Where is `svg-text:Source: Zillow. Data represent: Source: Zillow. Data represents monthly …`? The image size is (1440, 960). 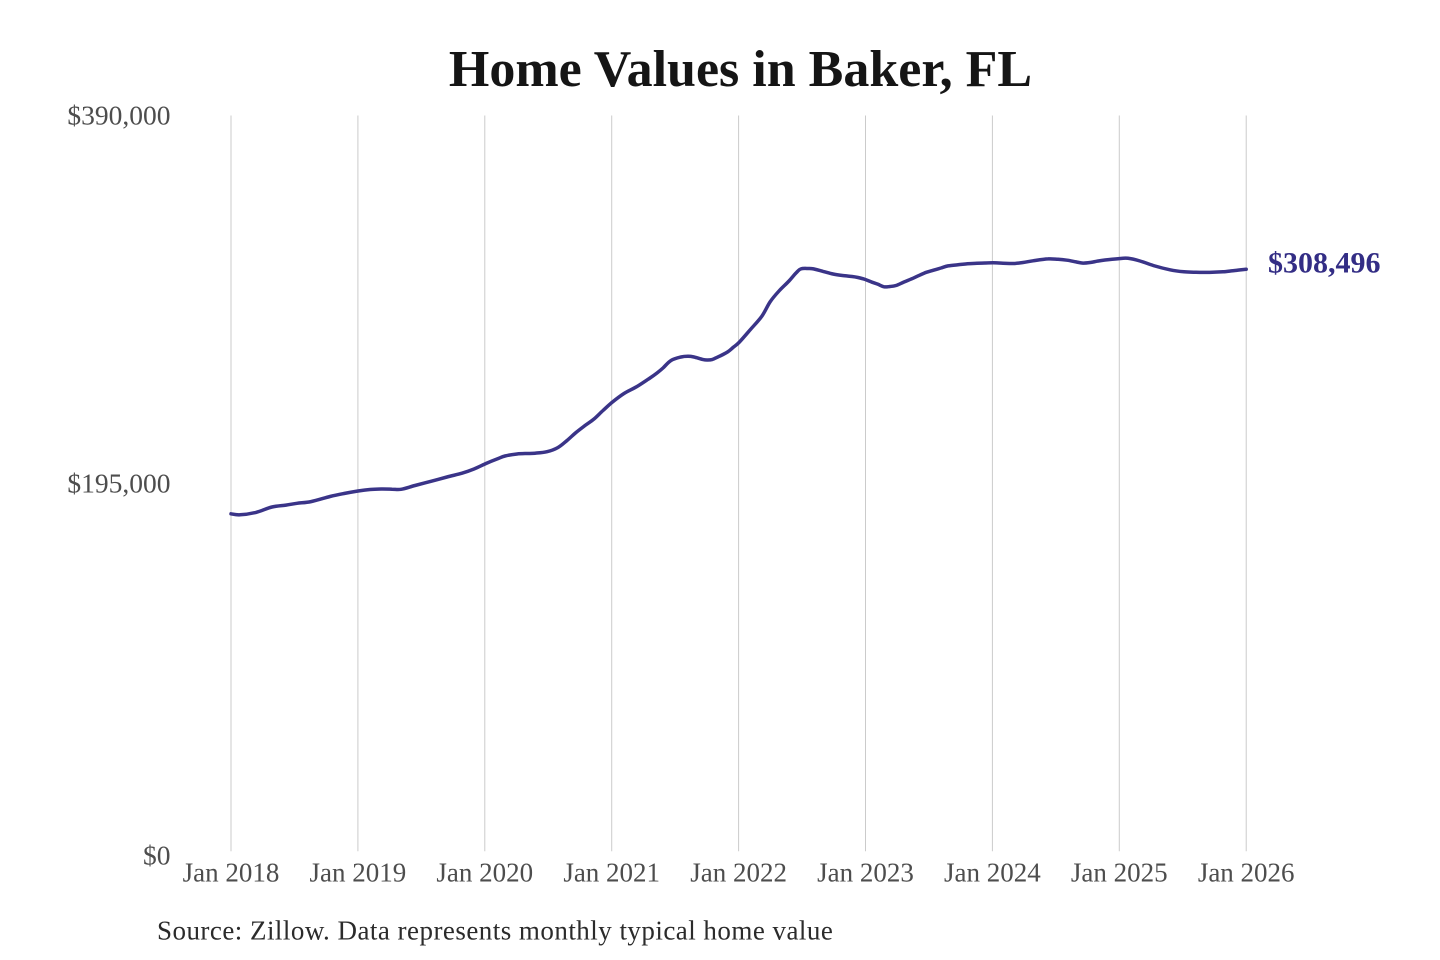
svg-text:Source: Zillow. Data represent: Source: Zillow. Data represents monthly … is located at coordinates (495, 931).